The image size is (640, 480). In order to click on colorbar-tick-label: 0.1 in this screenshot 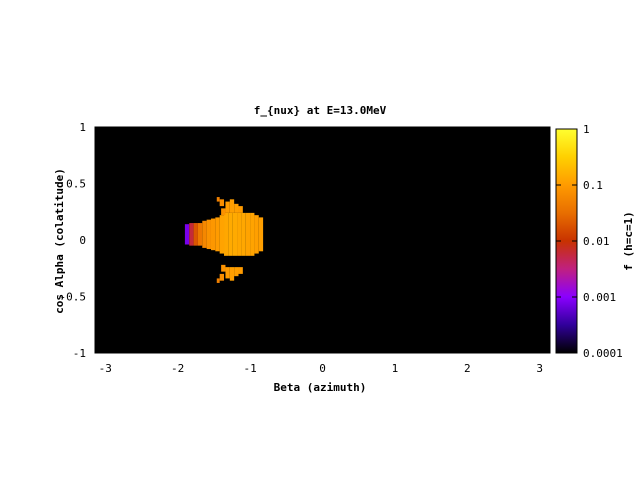, I will do `click(593, 185)`.